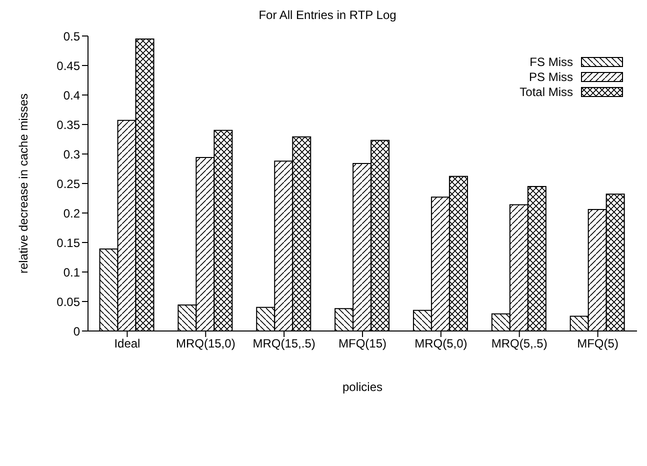 The height and width of the screenshot is (466, 647). I want to click on y-tick-label: 0.35, so click(68, 125).